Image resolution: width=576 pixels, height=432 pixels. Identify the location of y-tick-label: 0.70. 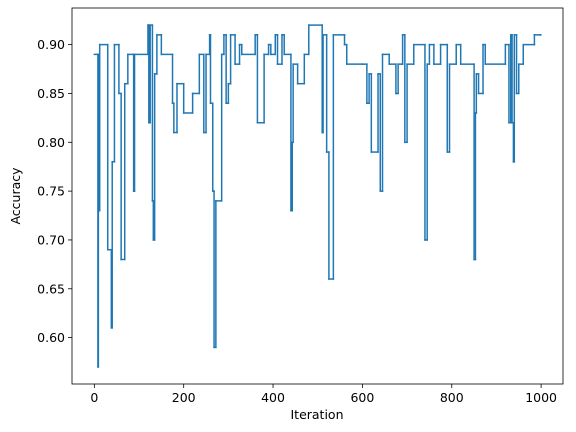
(51, 239).